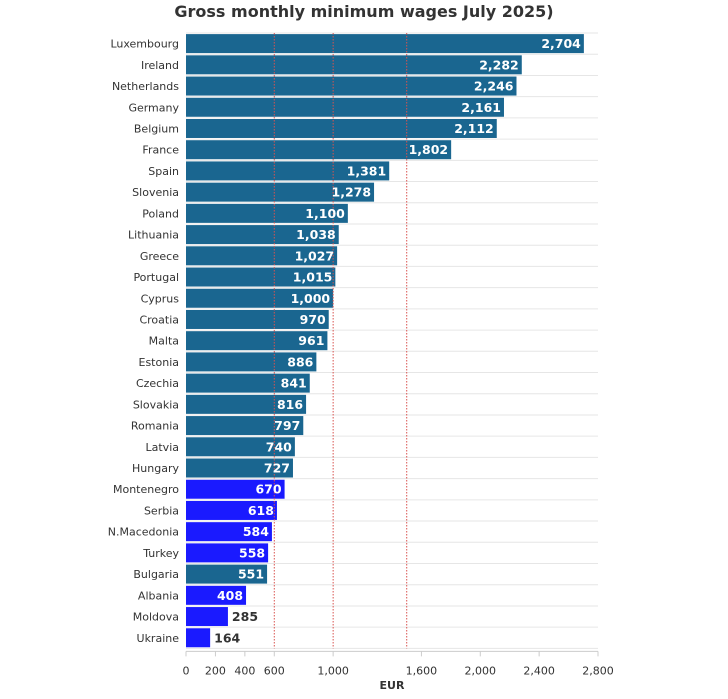 The height and width of the screenshot is (699, 728). What do you see at coordinates (235, 489) in the screenshot?
I see `bar-montenegro` at bounding box center [235, 489].